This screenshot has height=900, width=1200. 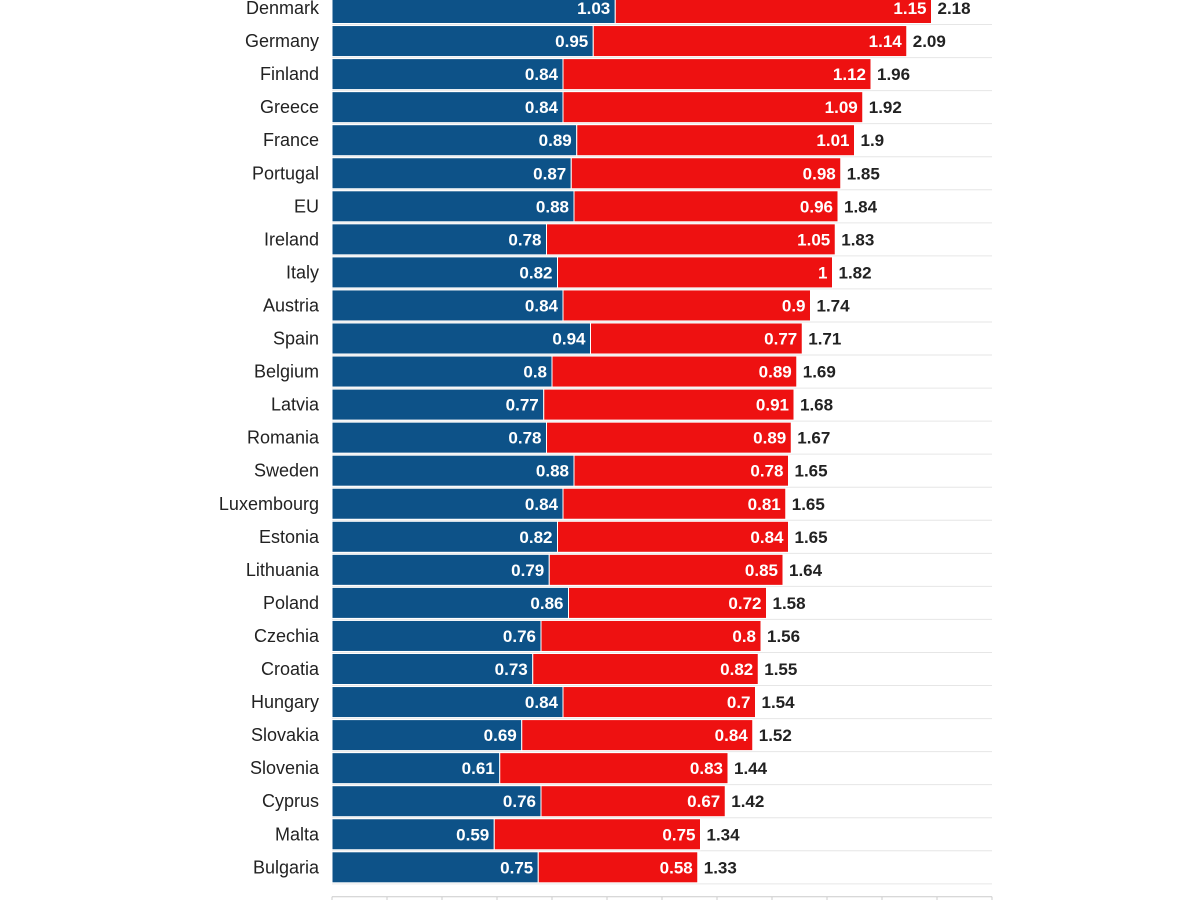 What do you see at coordinates (861, 206) in the screenshot?
I see `total-label: 1.84` at bounding box center [861, 206].